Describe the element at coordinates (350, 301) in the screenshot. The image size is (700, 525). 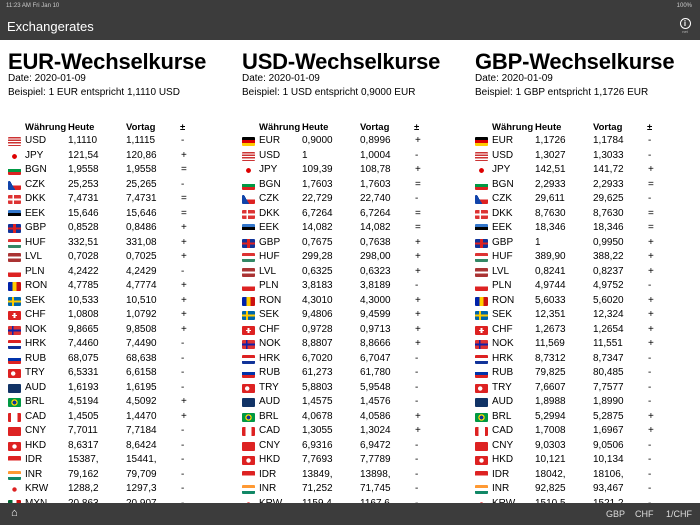
I see `table-row: RON 4,3010 4,3000 +` at that location.